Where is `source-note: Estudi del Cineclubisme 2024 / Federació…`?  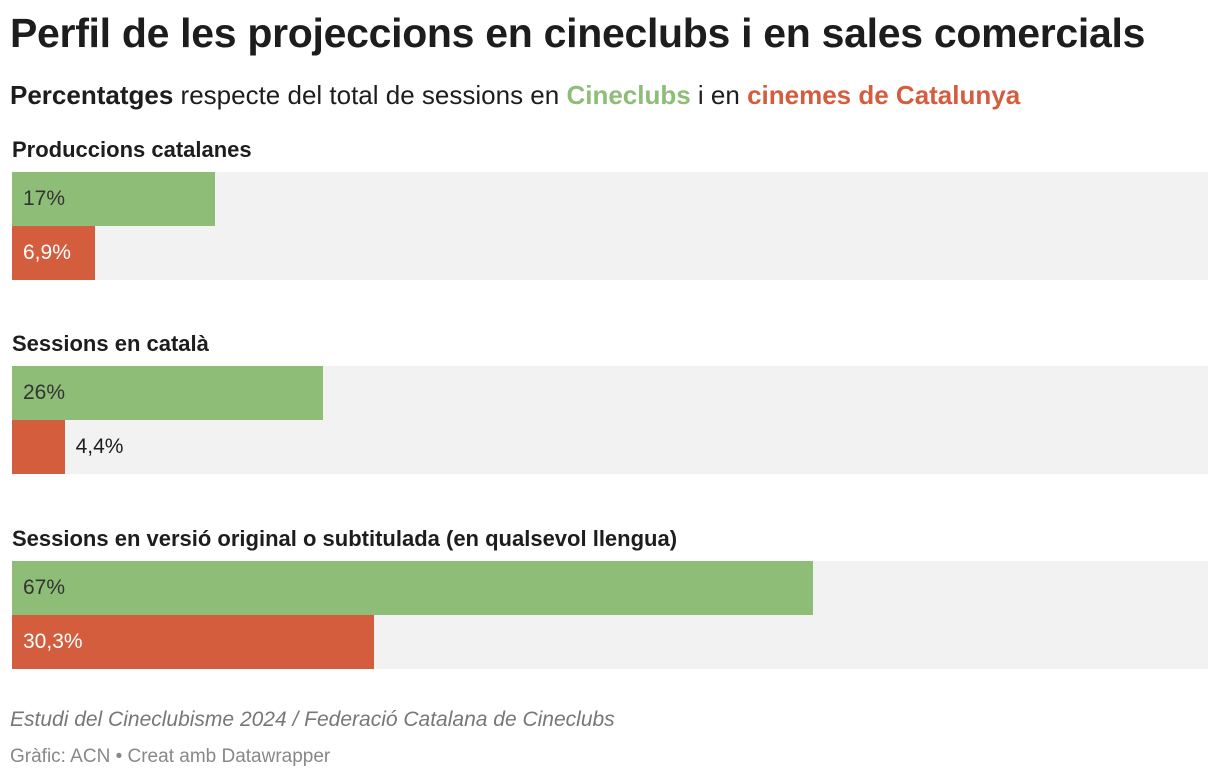
source-note: Estudi del Cineclubisme 2024 / Federació… is located at coordinates (312, 719).